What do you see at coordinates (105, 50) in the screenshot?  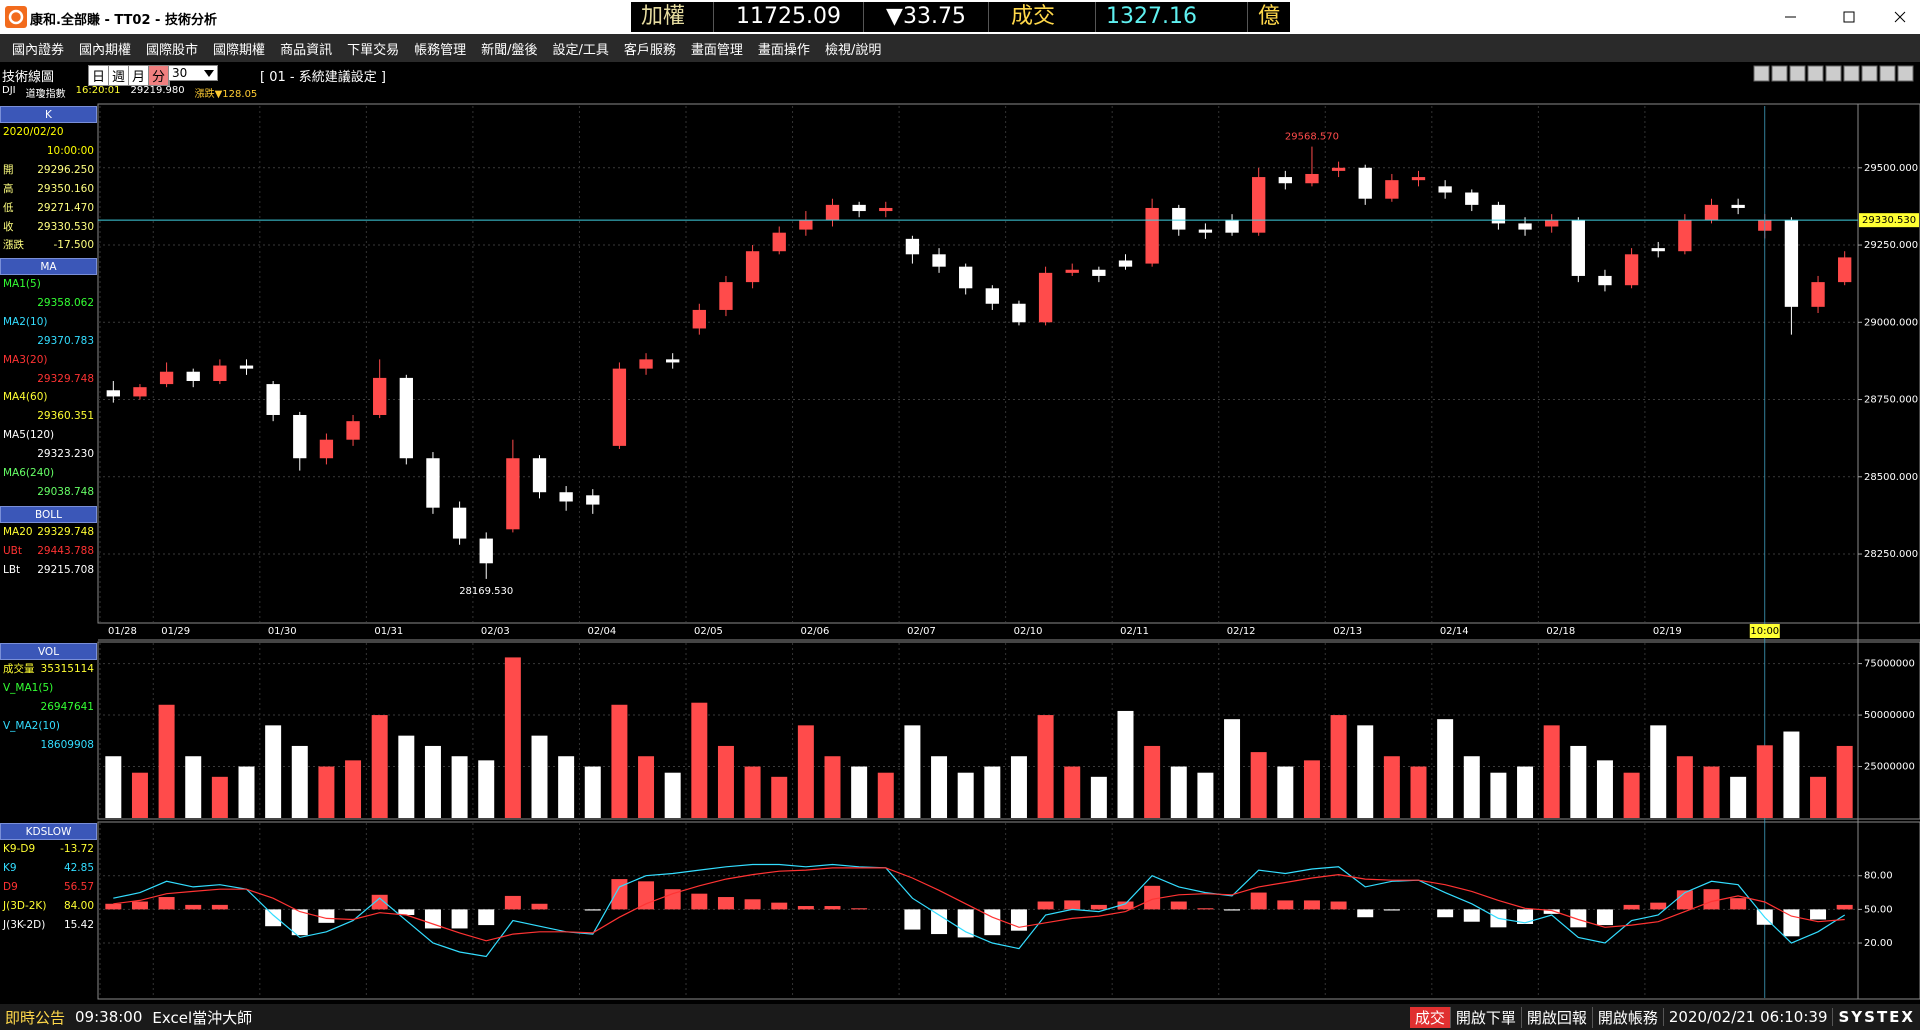 I see `menu-item: 國內期權` at bounding box center [105, 50].